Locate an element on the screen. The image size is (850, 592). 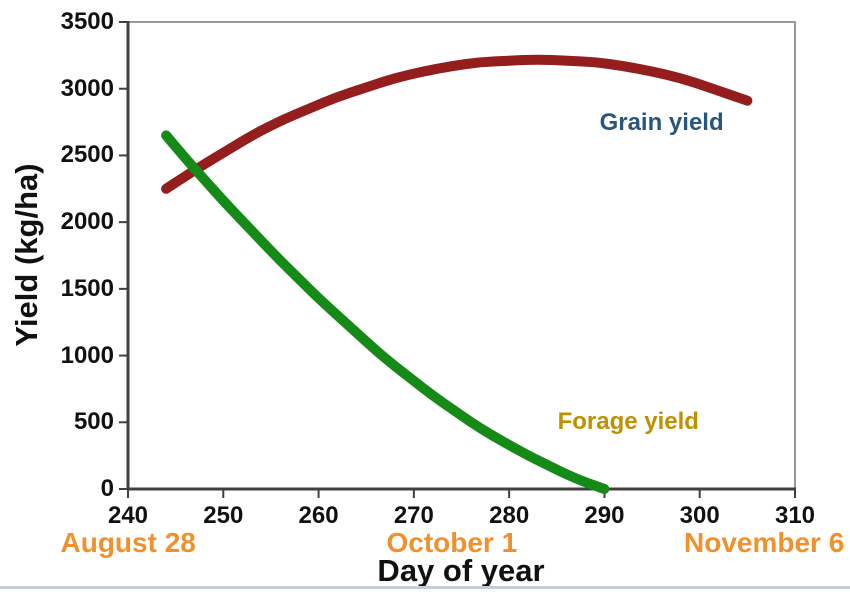
date-annotation-october-1: October 1 is located at coordinates (452, 542).